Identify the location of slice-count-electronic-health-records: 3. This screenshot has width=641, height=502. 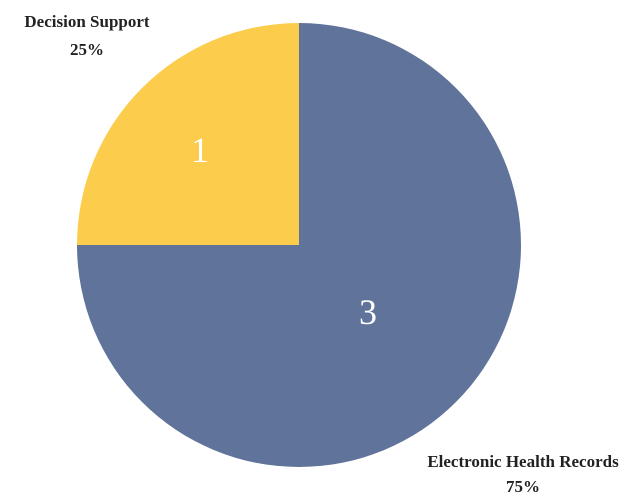
(368, 312).